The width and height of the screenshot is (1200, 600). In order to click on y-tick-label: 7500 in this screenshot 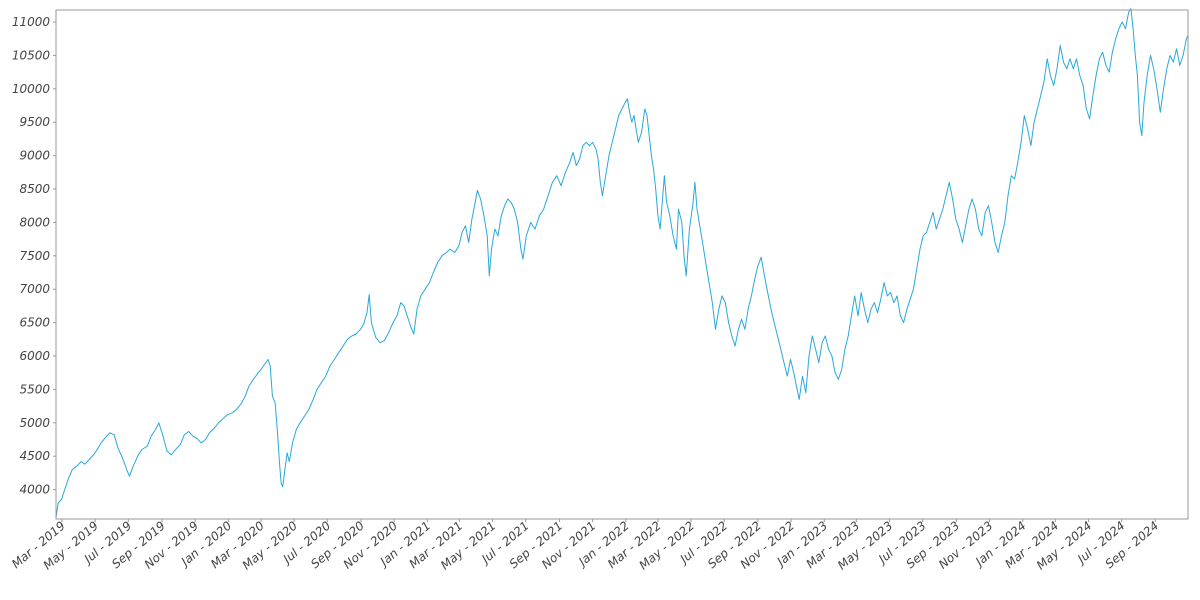, I will do `click(34, 256)`.